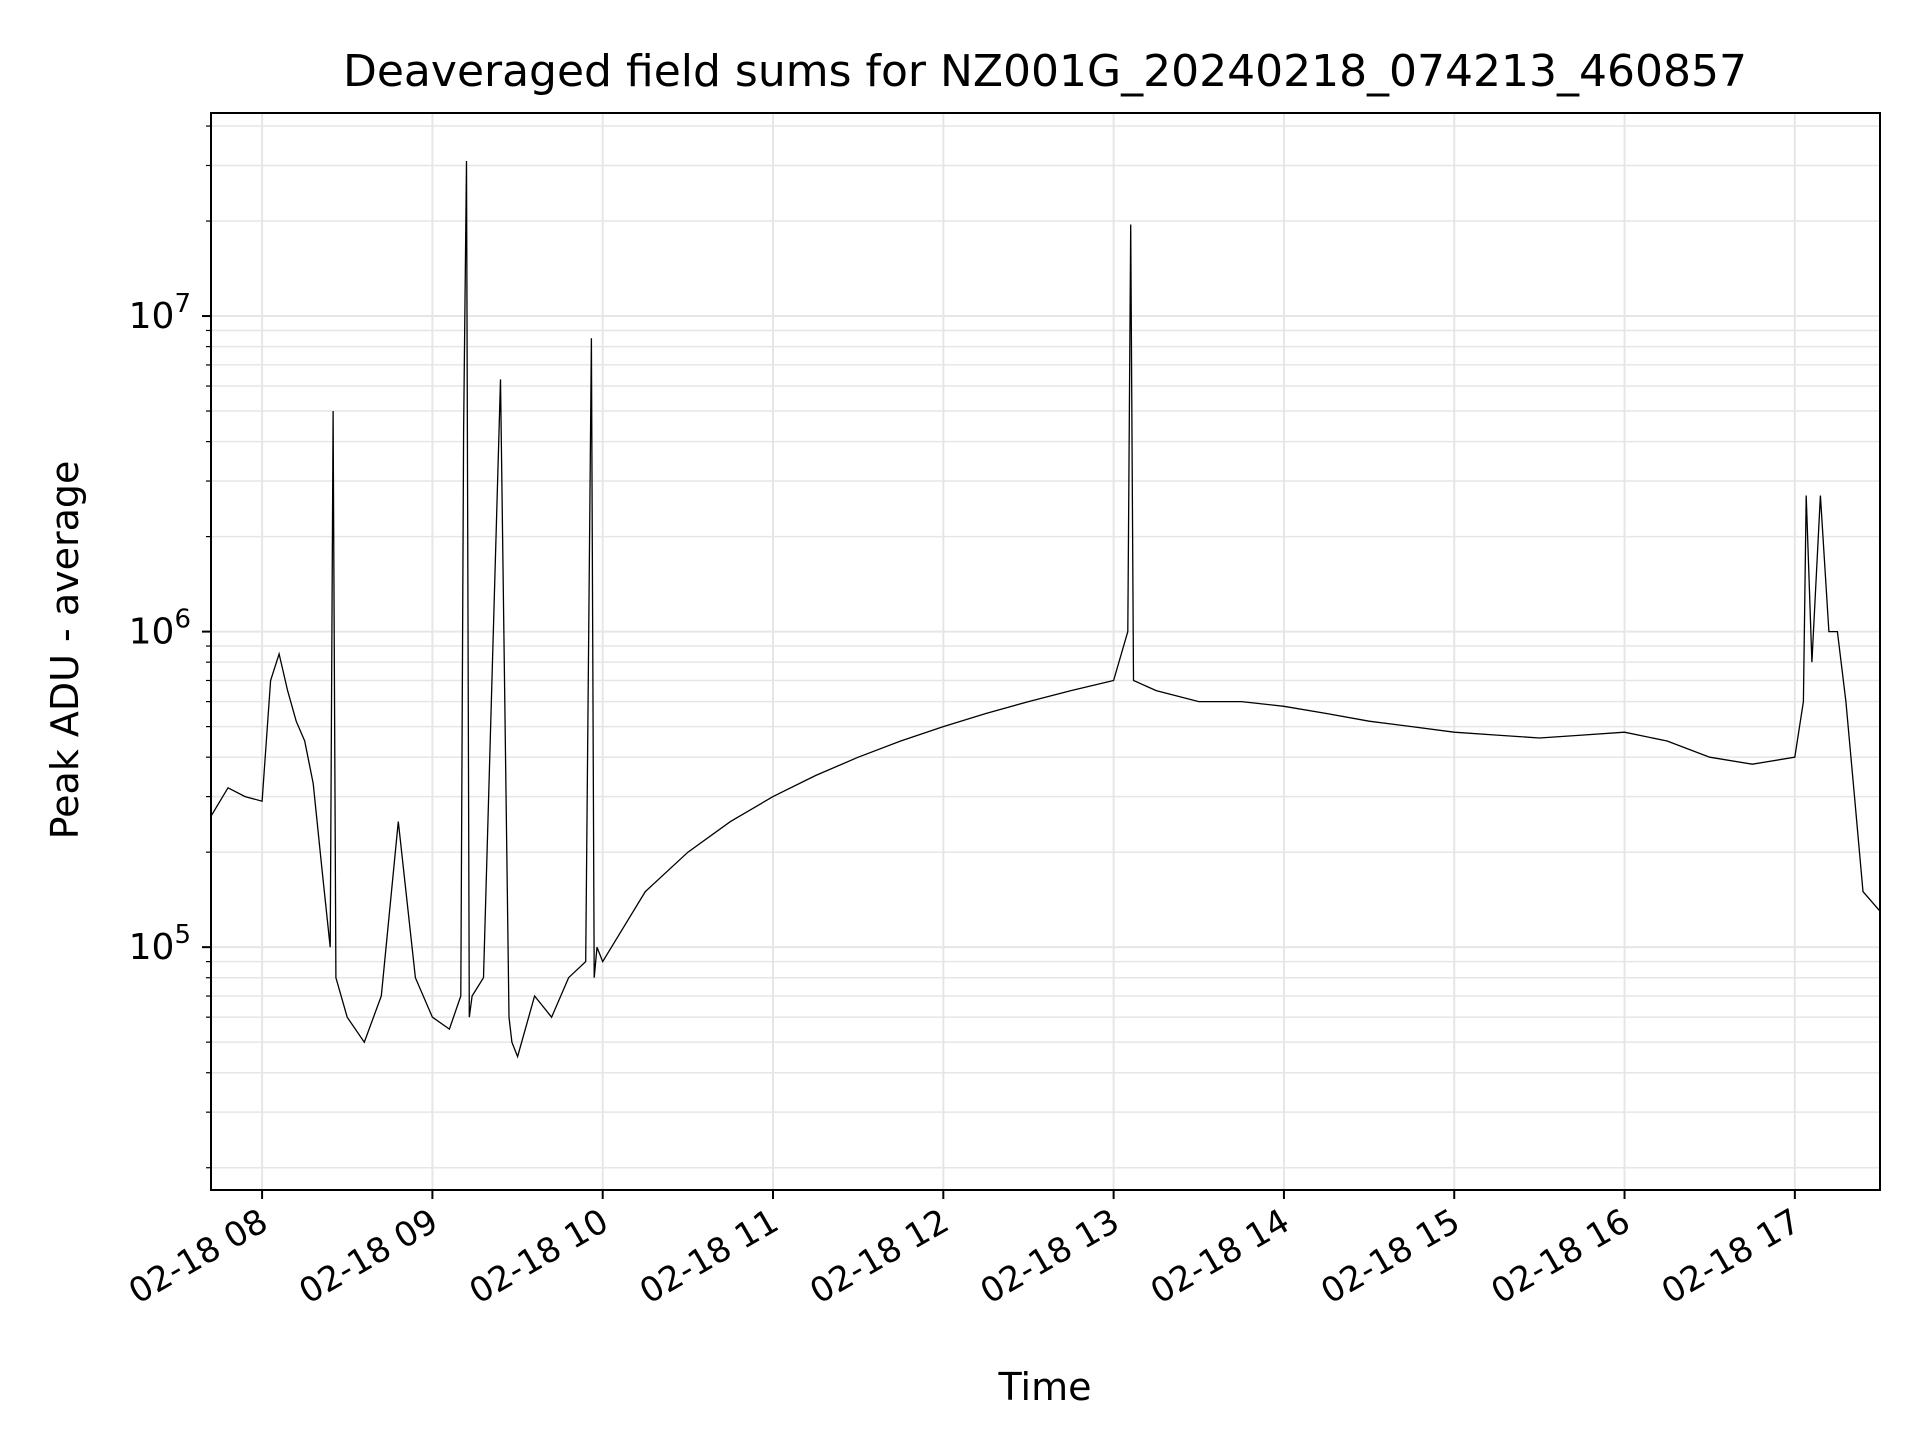  Describe the element at coordinates (1045, 1387) in the screenshot. I see `x-axis-label: Time` at that location.